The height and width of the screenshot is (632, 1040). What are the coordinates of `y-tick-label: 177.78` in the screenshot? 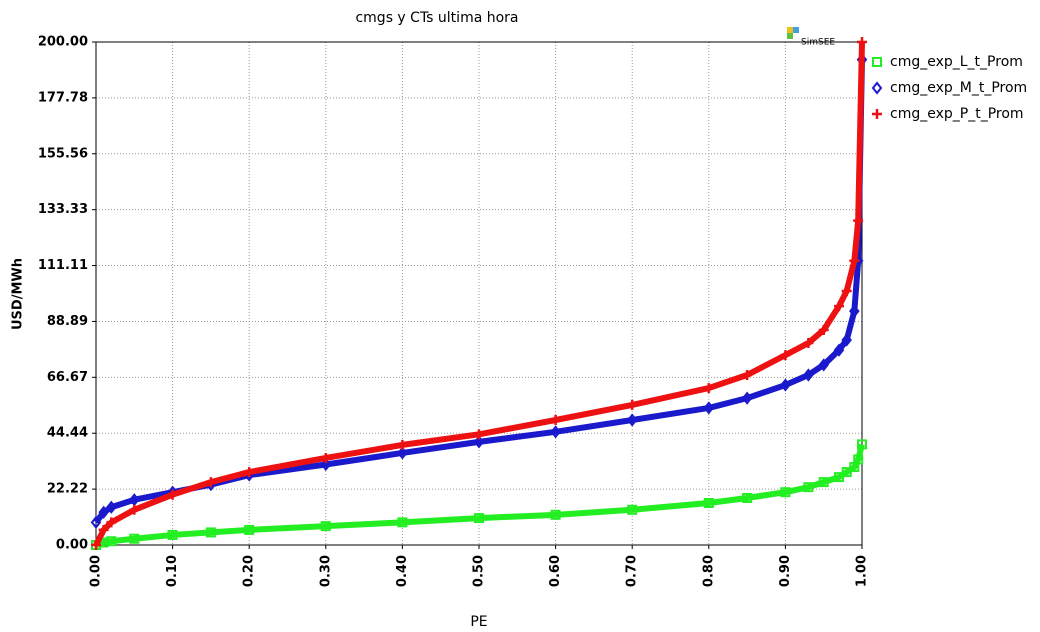 It's located at (63, 97).